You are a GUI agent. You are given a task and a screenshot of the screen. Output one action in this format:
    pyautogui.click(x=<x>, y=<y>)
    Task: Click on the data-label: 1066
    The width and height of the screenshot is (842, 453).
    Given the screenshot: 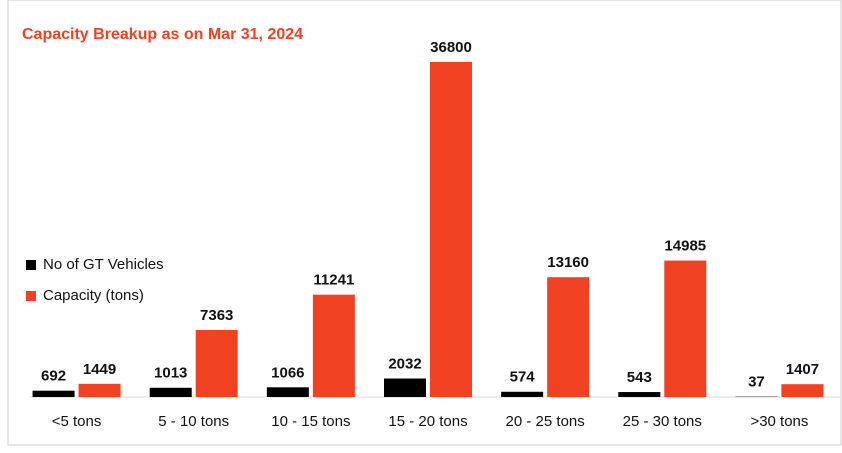 What is the action you would take?
    pyautogui.click(x=287, y=372)
    